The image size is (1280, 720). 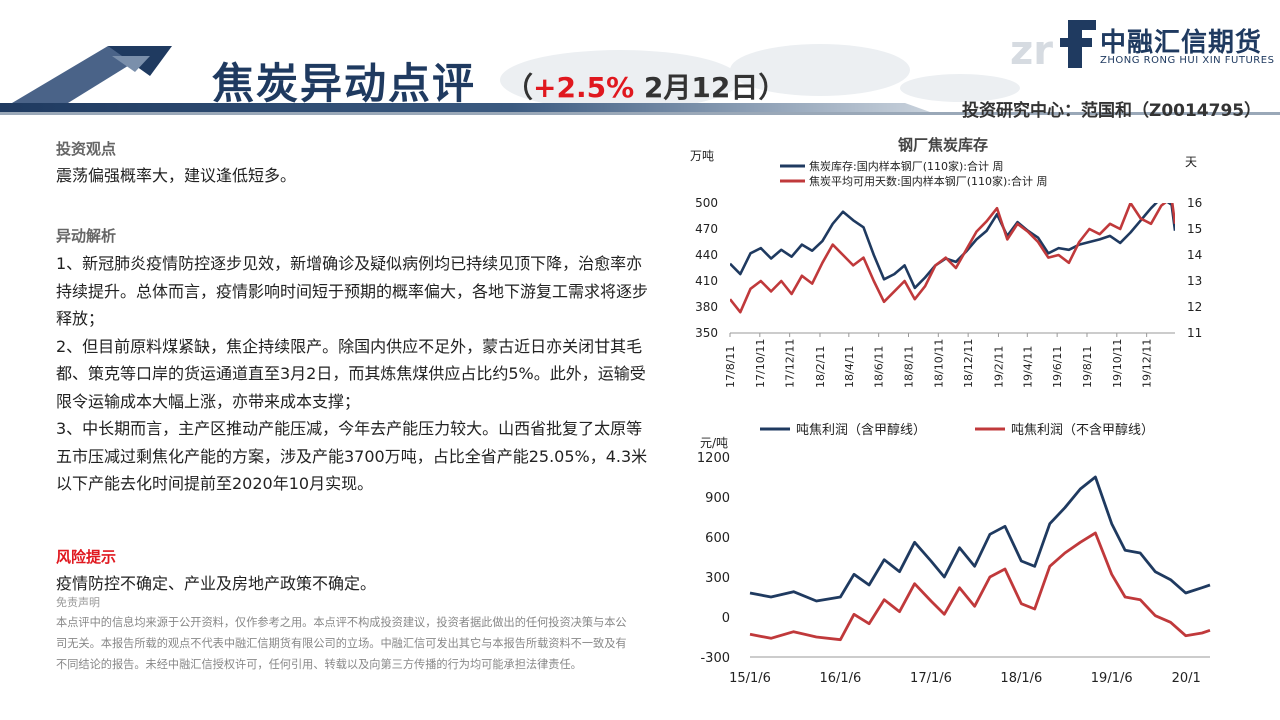 What do you see at coordinates (706, 333) in the screenshot?
I see `y-tick-left: 350` at bounding box center [706, 333].